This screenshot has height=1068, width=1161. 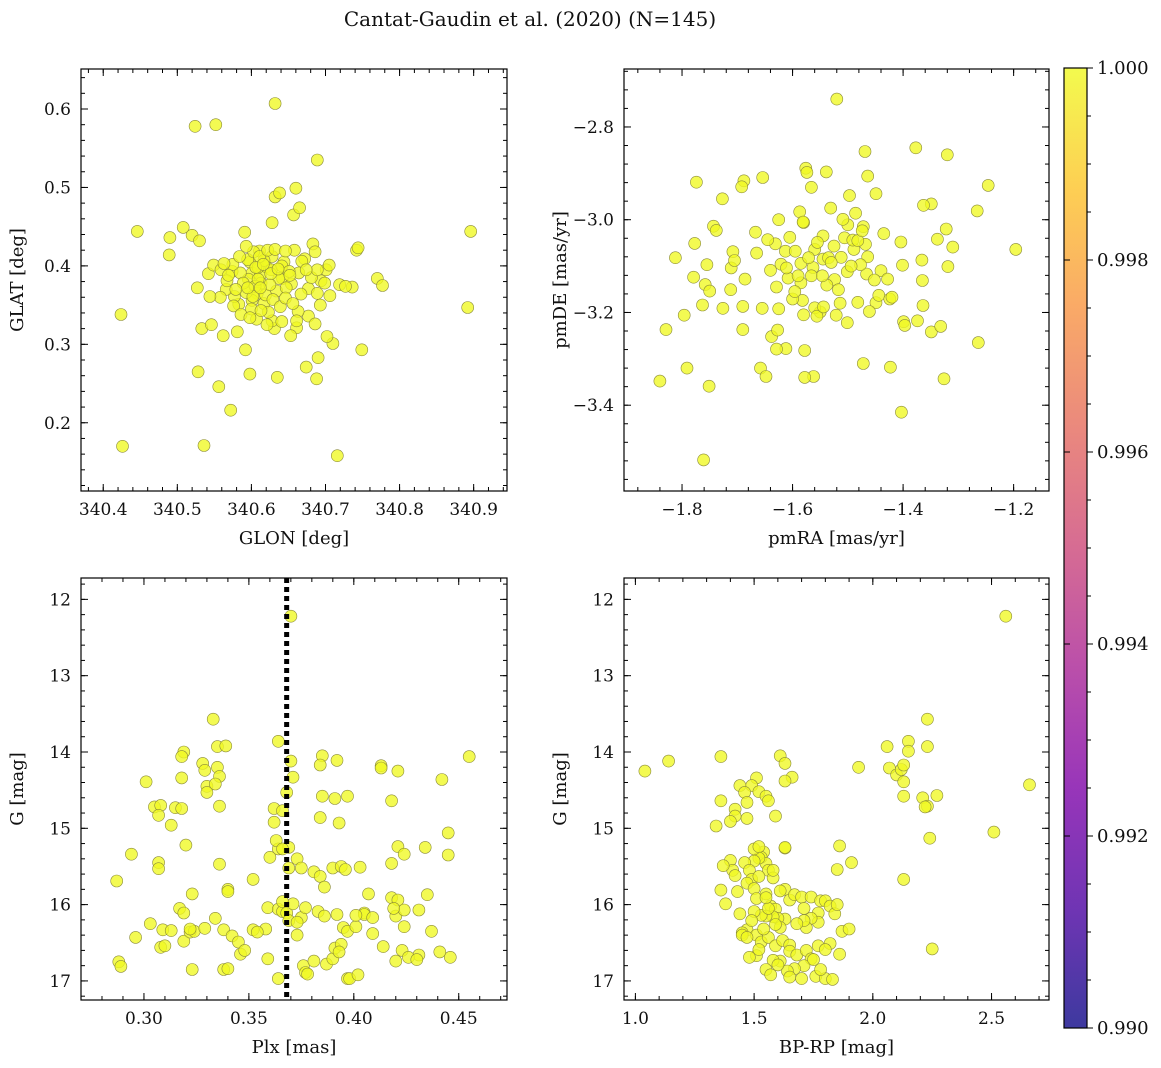 What do you see at coordinates (603, 829) in the screenshot?
I see `y-tick-label: 15` at bounding box center [603, 829].